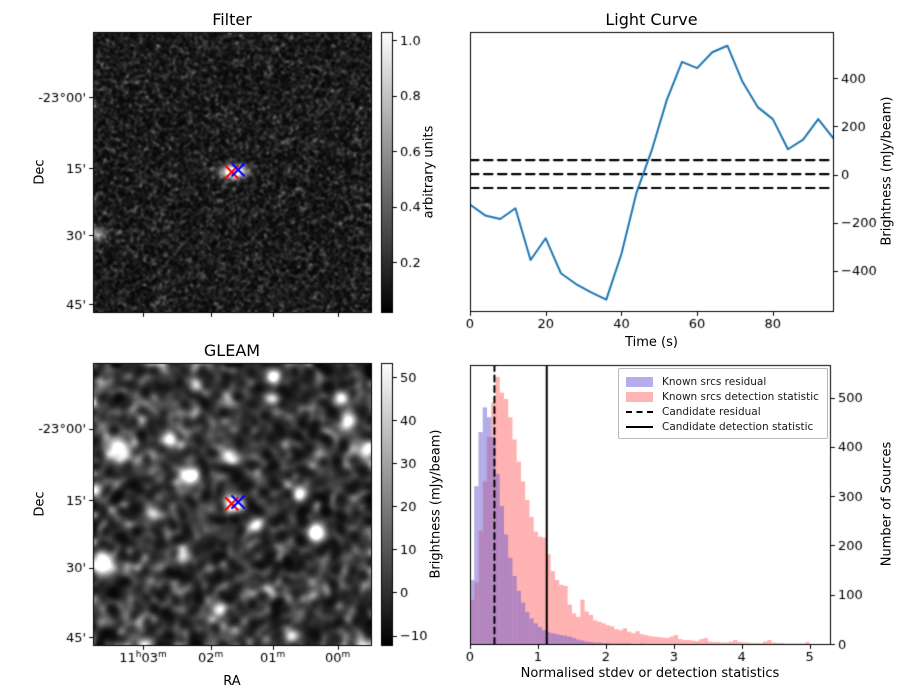  I want to click on dashed-line-icon, so click(639, 411).